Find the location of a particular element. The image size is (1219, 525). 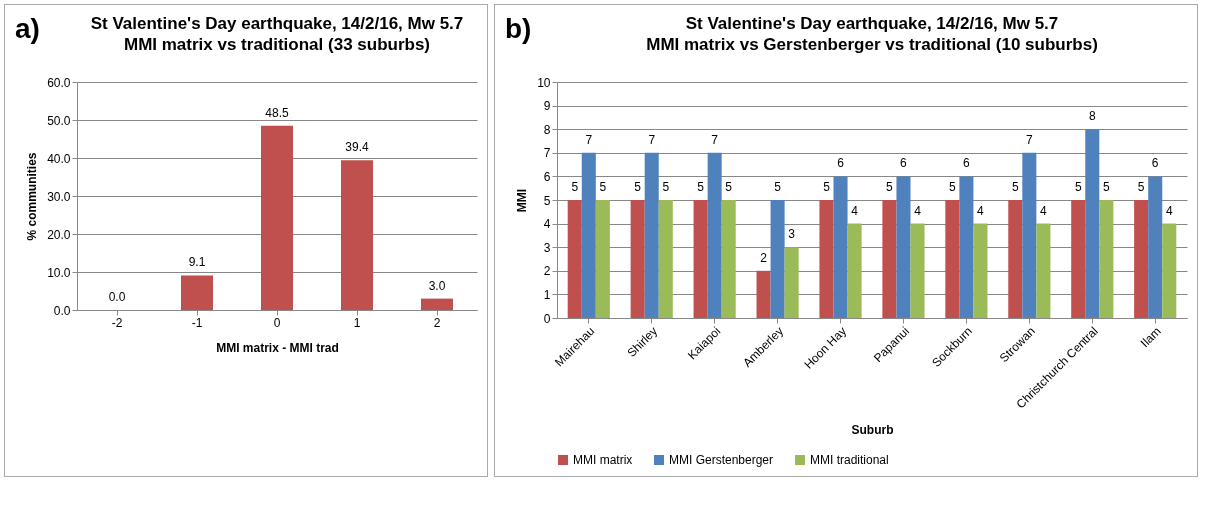

x-axis-title: MMI matrix - MMI trad is located at coordinates (277, 347).